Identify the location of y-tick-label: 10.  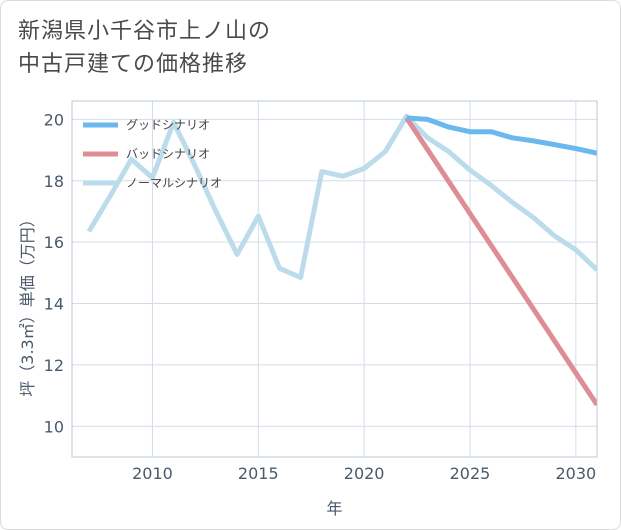
(54, 426).